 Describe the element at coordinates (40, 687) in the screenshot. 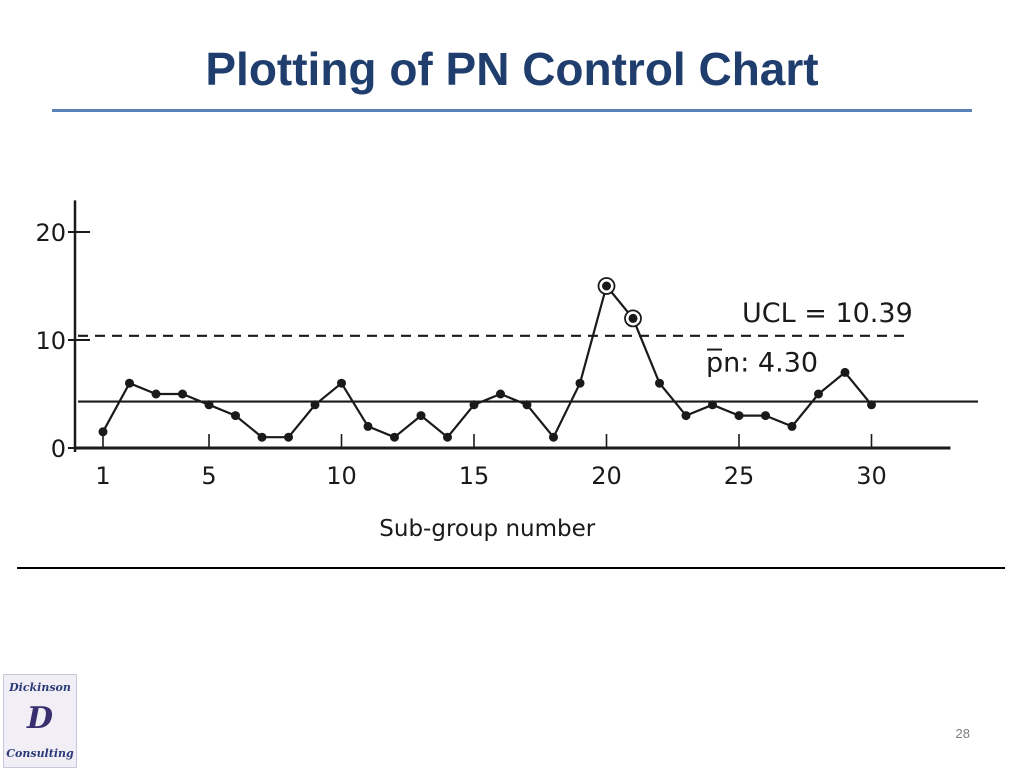

I see `logo-line1: Dickinson` at that location.